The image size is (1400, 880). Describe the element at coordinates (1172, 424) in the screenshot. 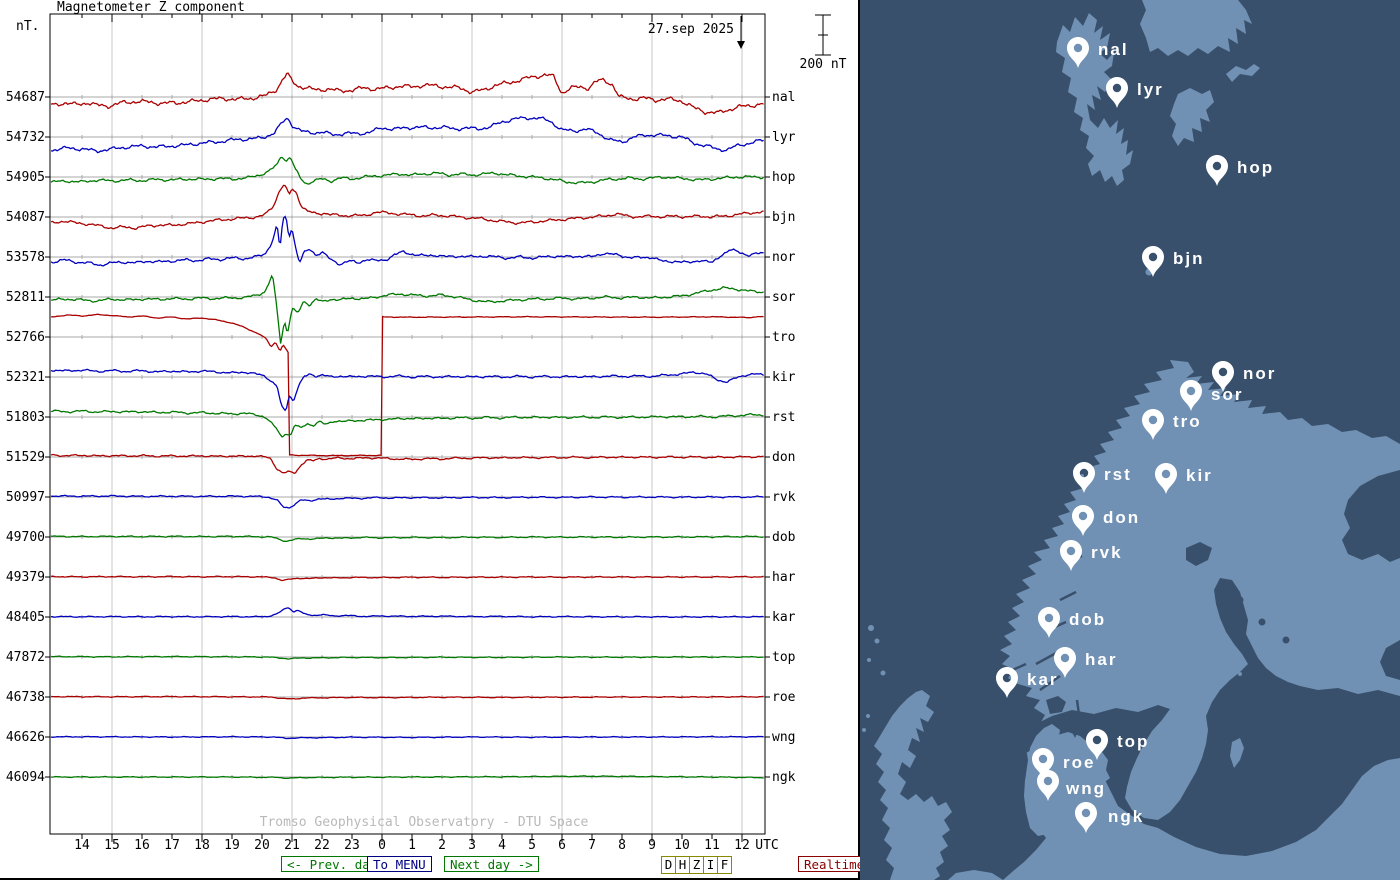

I see `map-pin-tro: tro` at that location.